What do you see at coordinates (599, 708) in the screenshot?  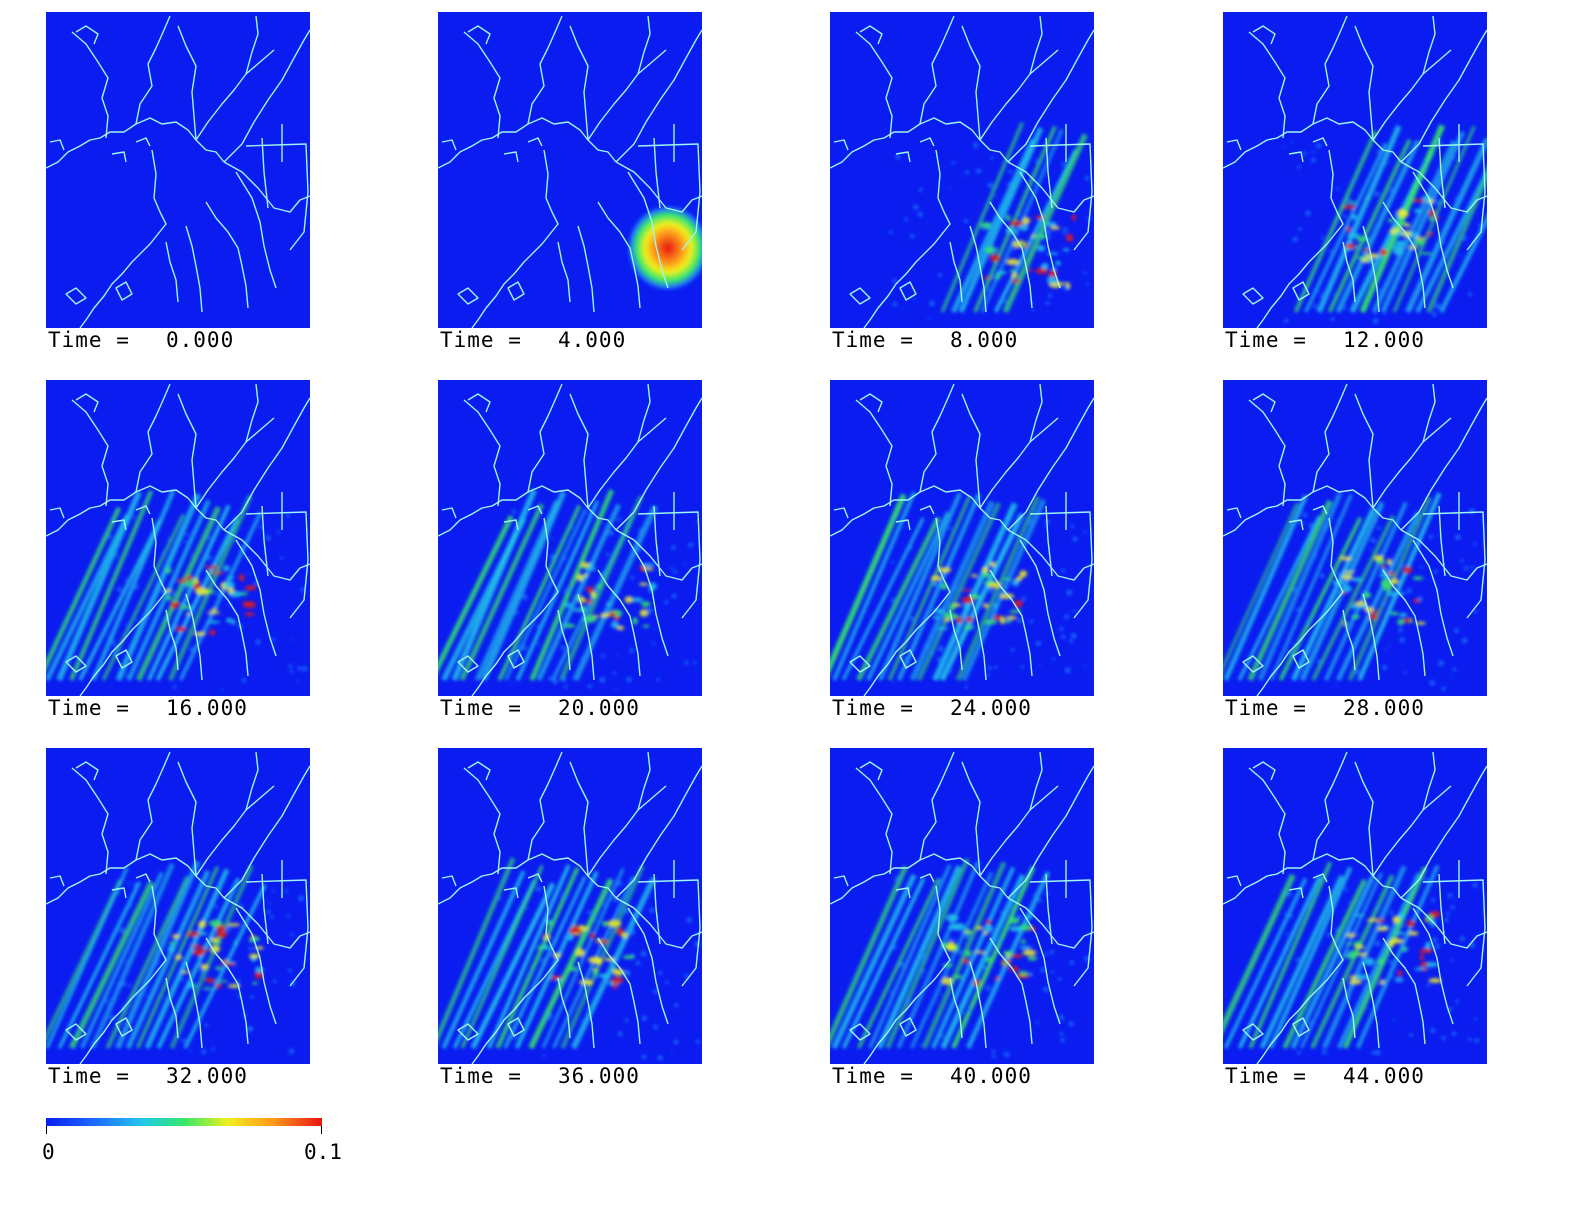 I see `time-value: 20.000` at bounding box center [599, 708].